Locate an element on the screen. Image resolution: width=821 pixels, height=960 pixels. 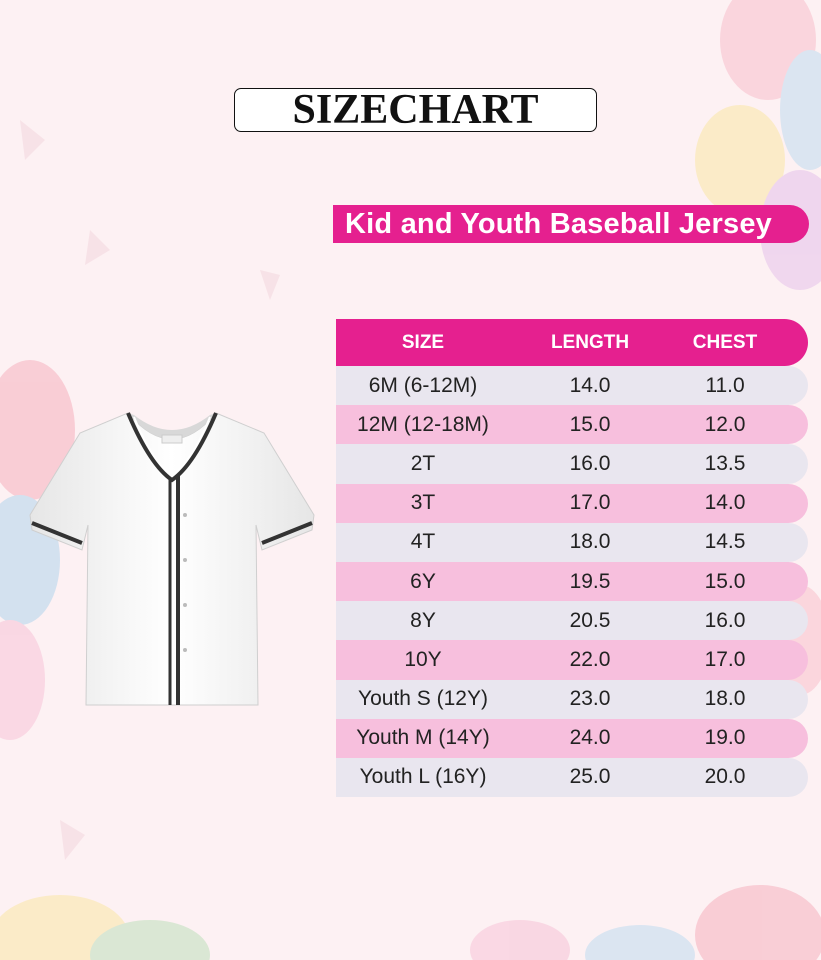
cell-chest: 13.5 is located at coordinates (725, 463).